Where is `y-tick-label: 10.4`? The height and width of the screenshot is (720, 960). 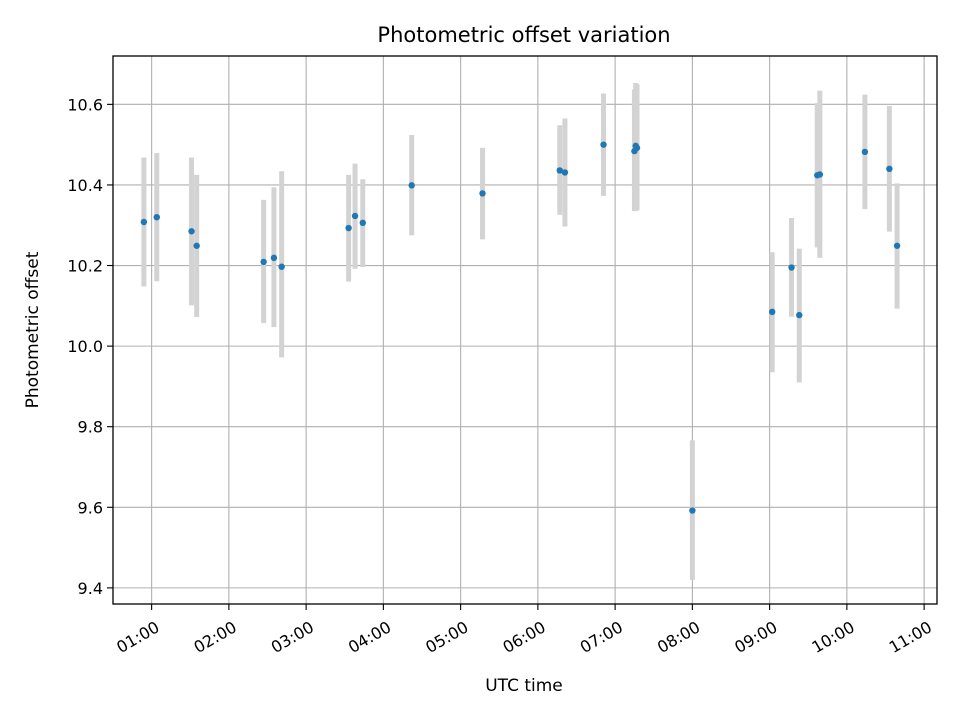
y-tick-label: 10.4 is located at coordinates (85, 185).